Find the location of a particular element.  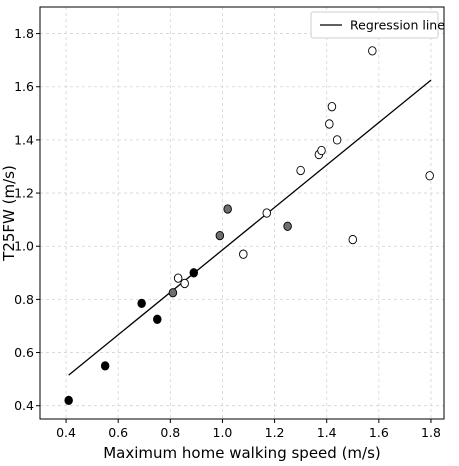

y-tick-label: 1.0 is located at coordinates (24, 246).